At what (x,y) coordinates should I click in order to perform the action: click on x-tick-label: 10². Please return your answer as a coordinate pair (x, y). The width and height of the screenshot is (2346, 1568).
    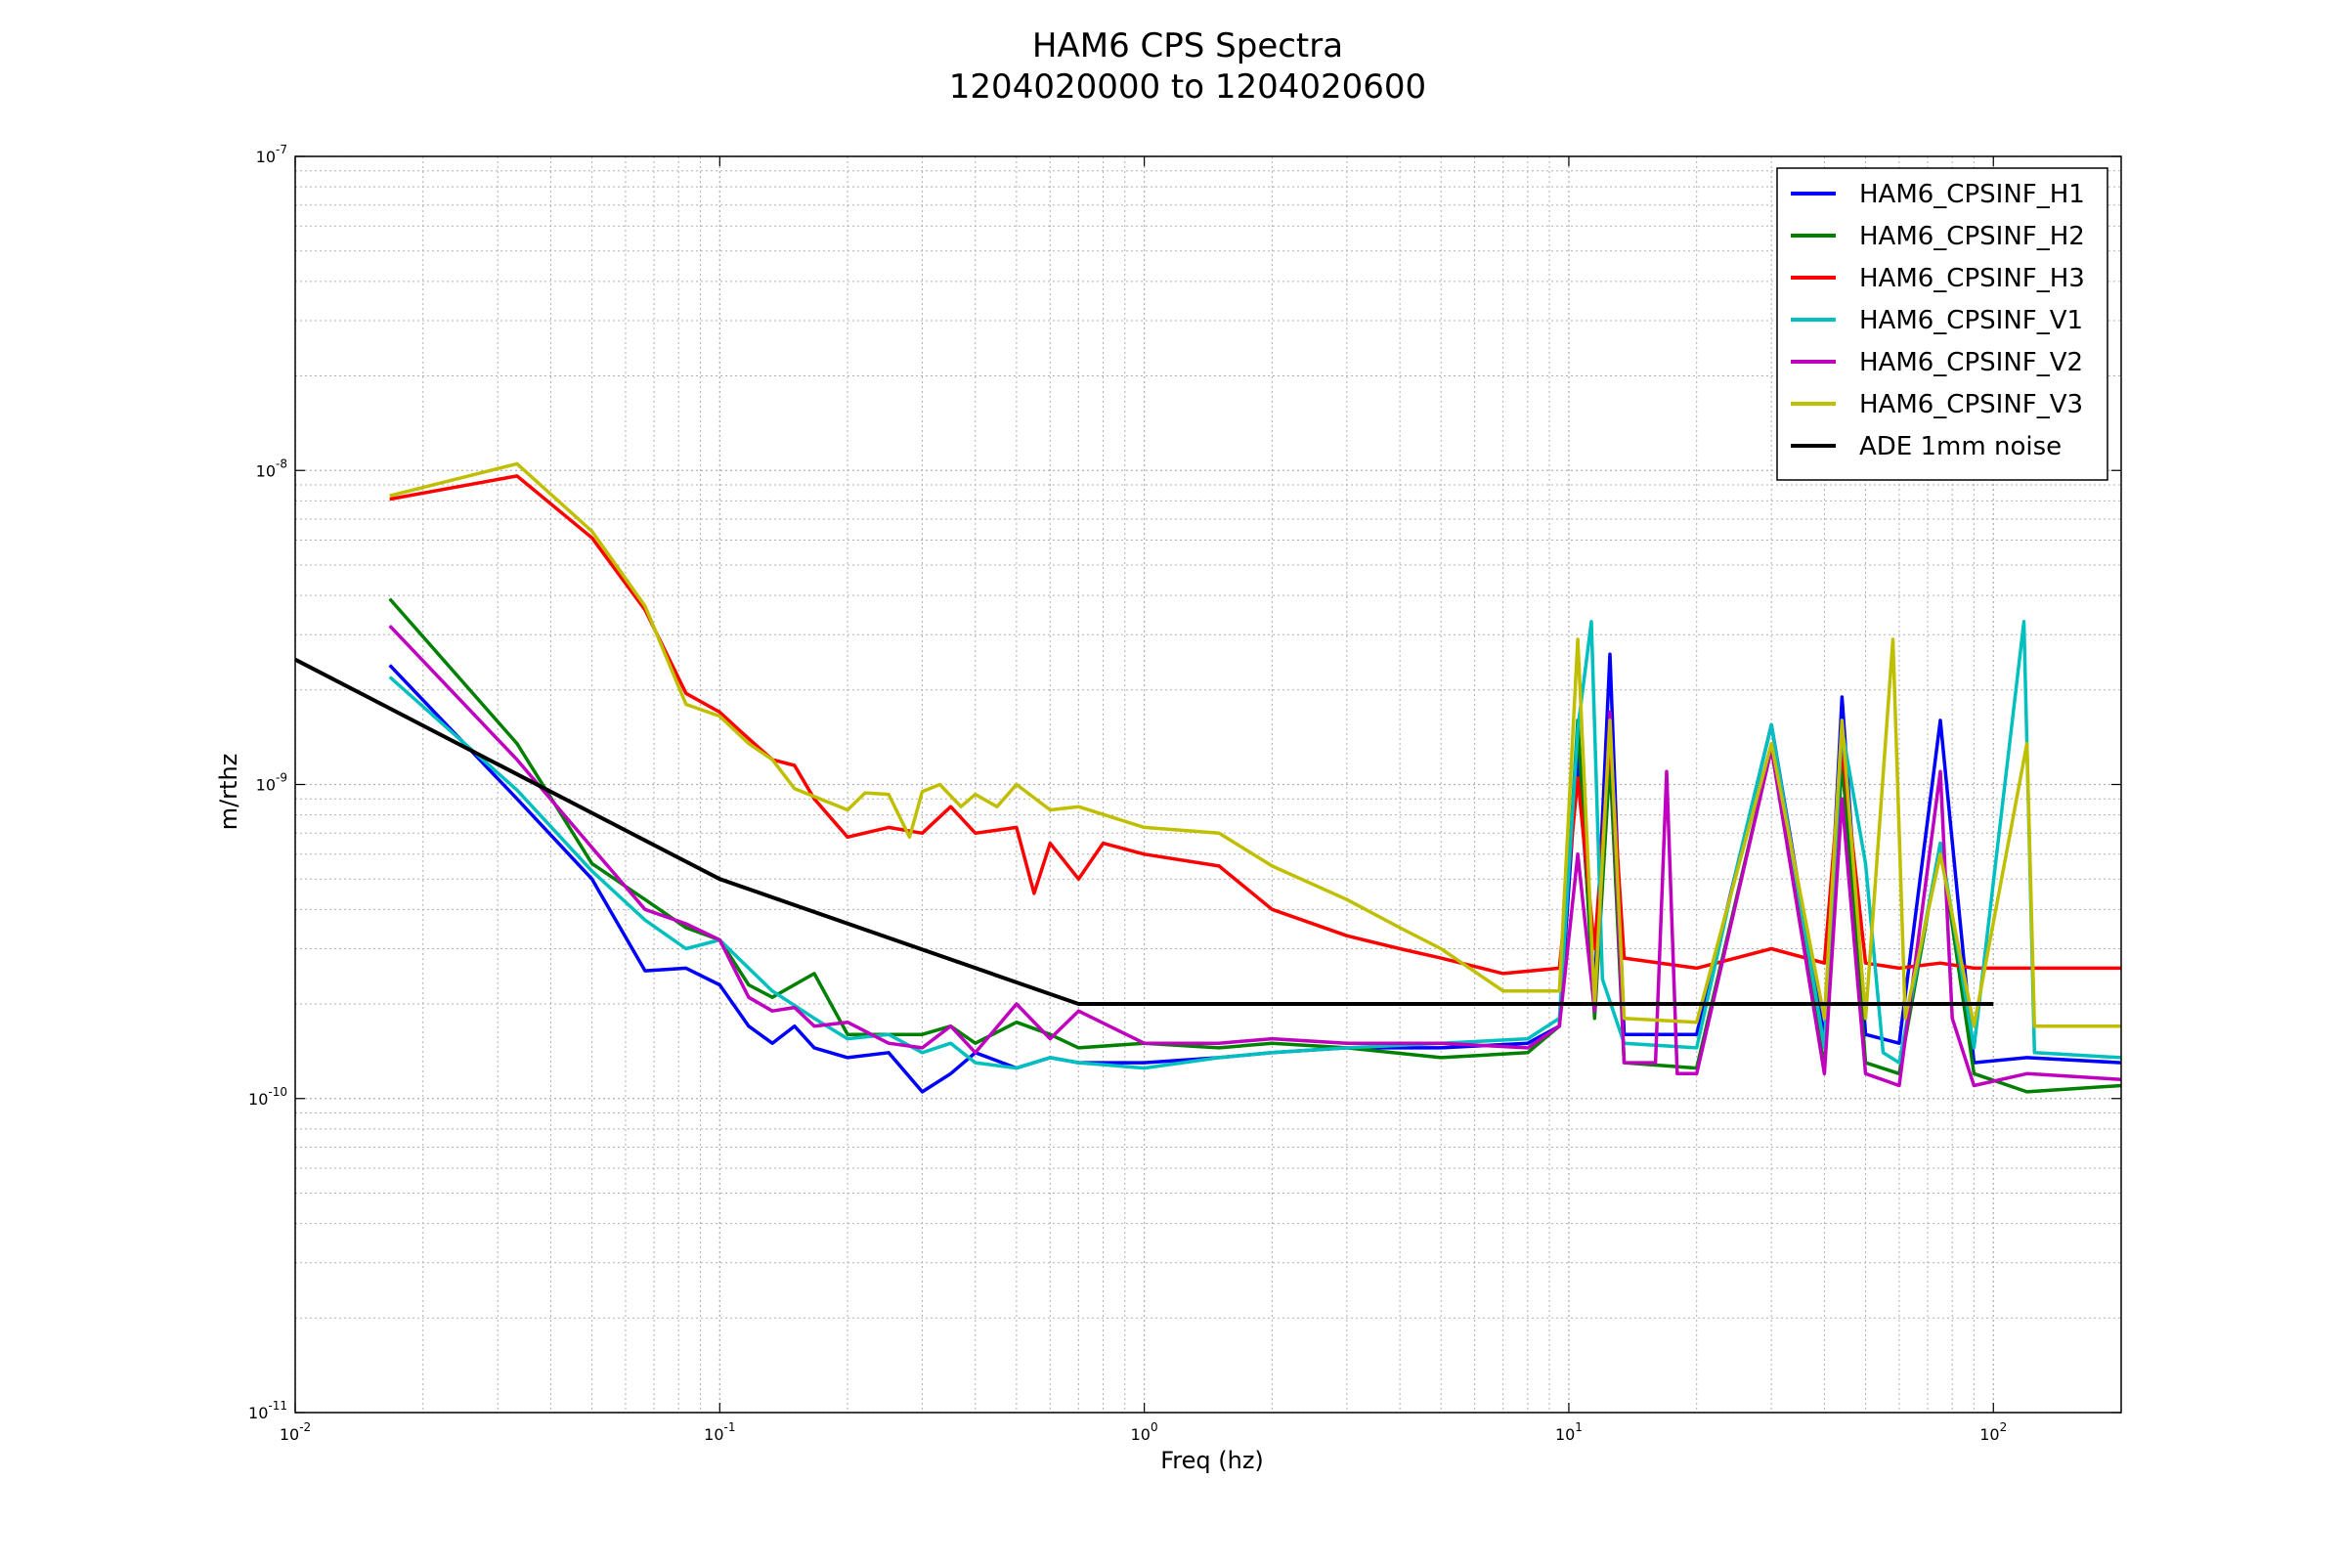
    Looking at the image, I should click on (1993, 1432).